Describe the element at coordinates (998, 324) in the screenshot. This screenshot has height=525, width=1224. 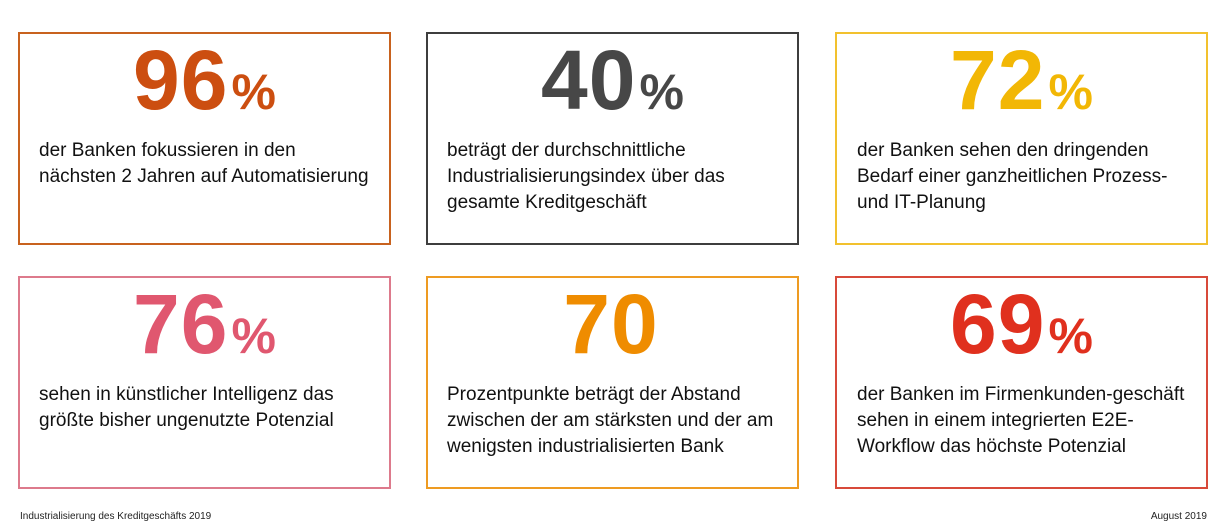
I see `stat-number: 69` at that location.